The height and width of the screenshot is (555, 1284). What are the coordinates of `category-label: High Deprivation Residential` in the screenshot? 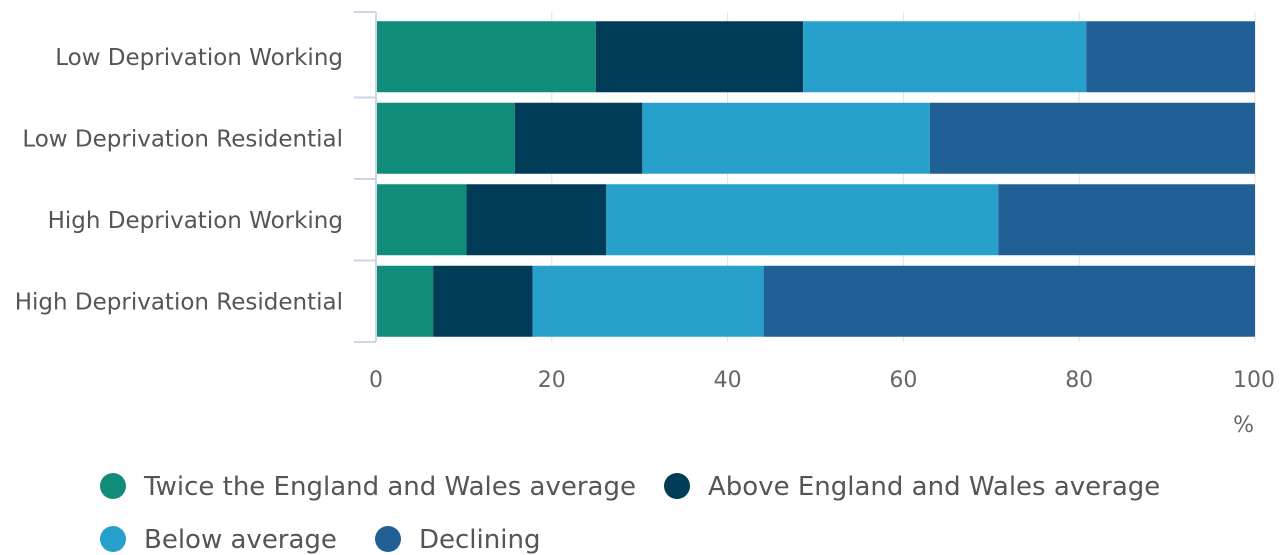 It's located at (179, 302).